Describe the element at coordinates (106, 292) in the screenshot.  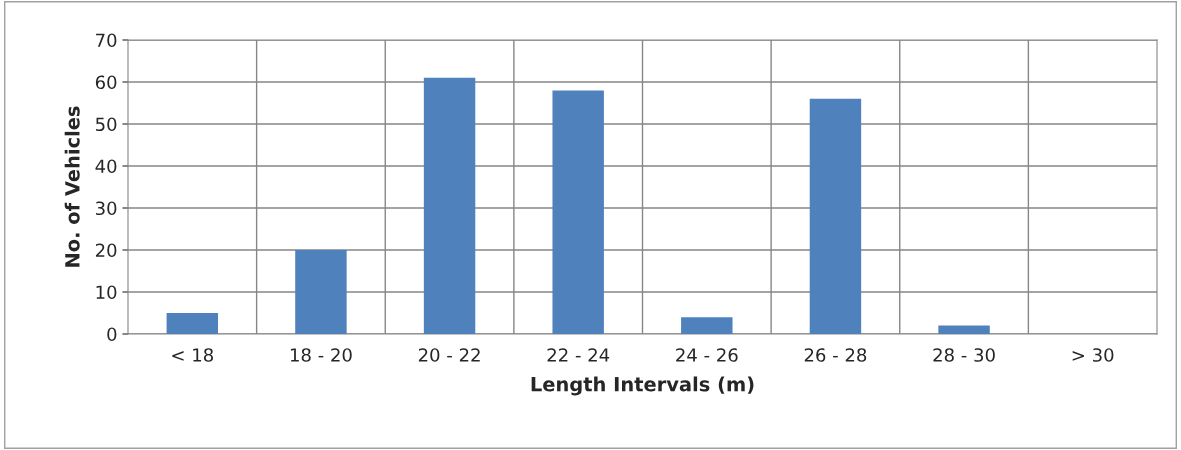
I see `y-tick-label: 10` at that location.